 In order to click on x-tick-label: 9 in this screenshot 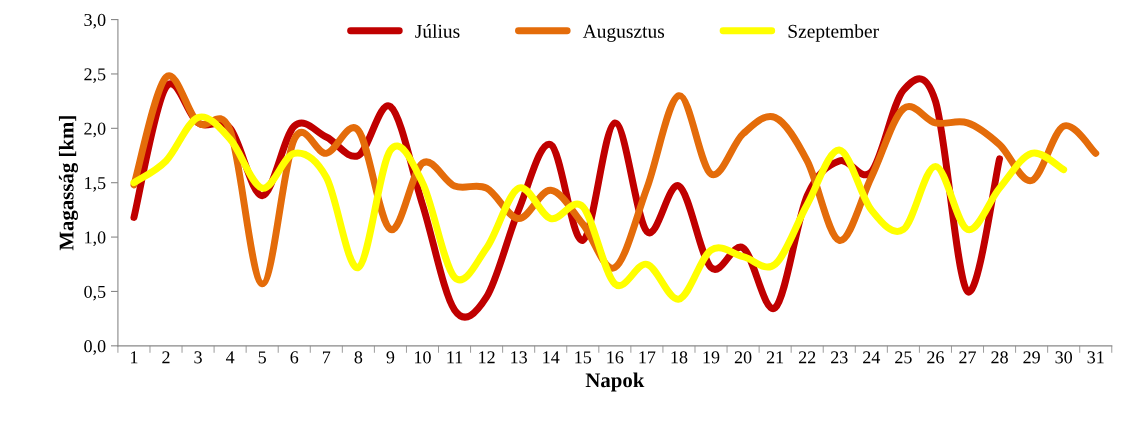, I will do `click(390, 357)`.